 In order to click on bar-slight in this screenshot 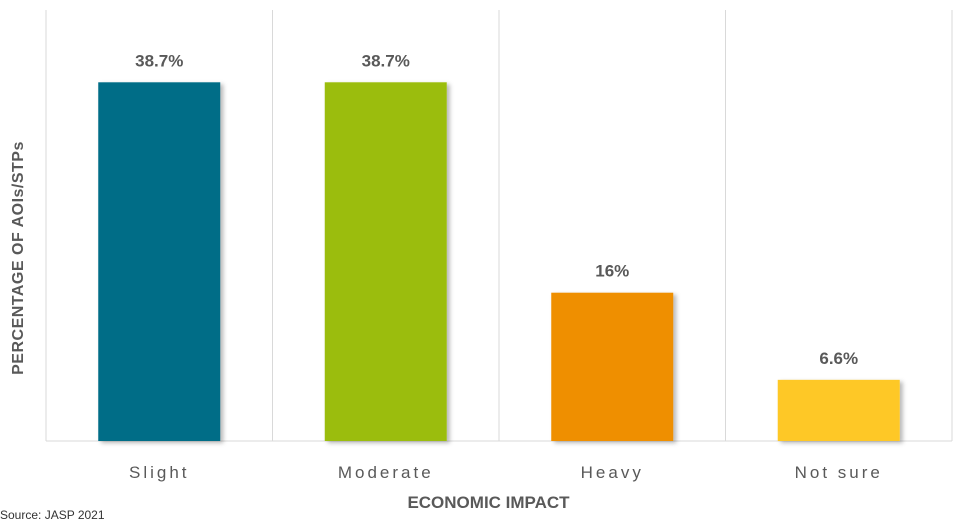, I will do `click(159, 261)`.